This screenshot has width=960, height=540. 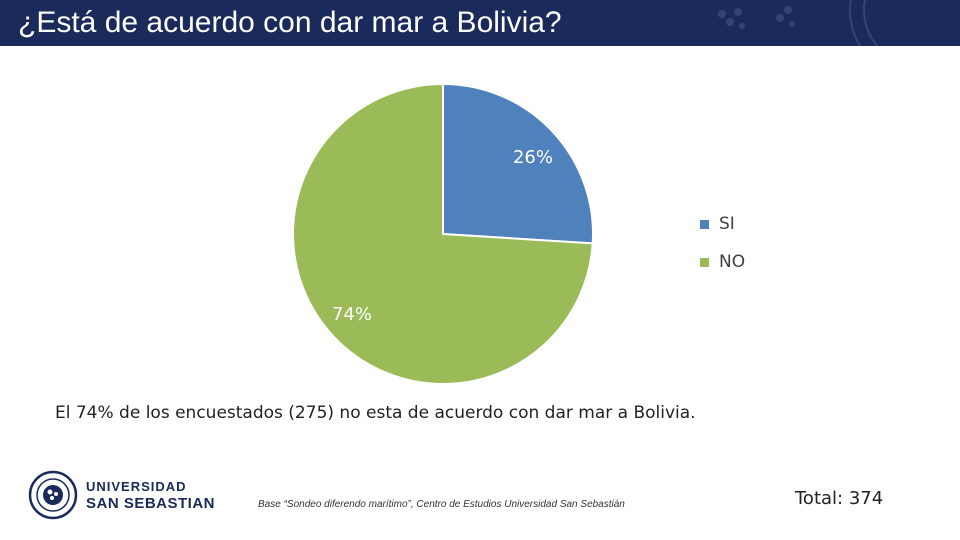 I want to click on data-label-no: 74%, so click(x=352, y=314).